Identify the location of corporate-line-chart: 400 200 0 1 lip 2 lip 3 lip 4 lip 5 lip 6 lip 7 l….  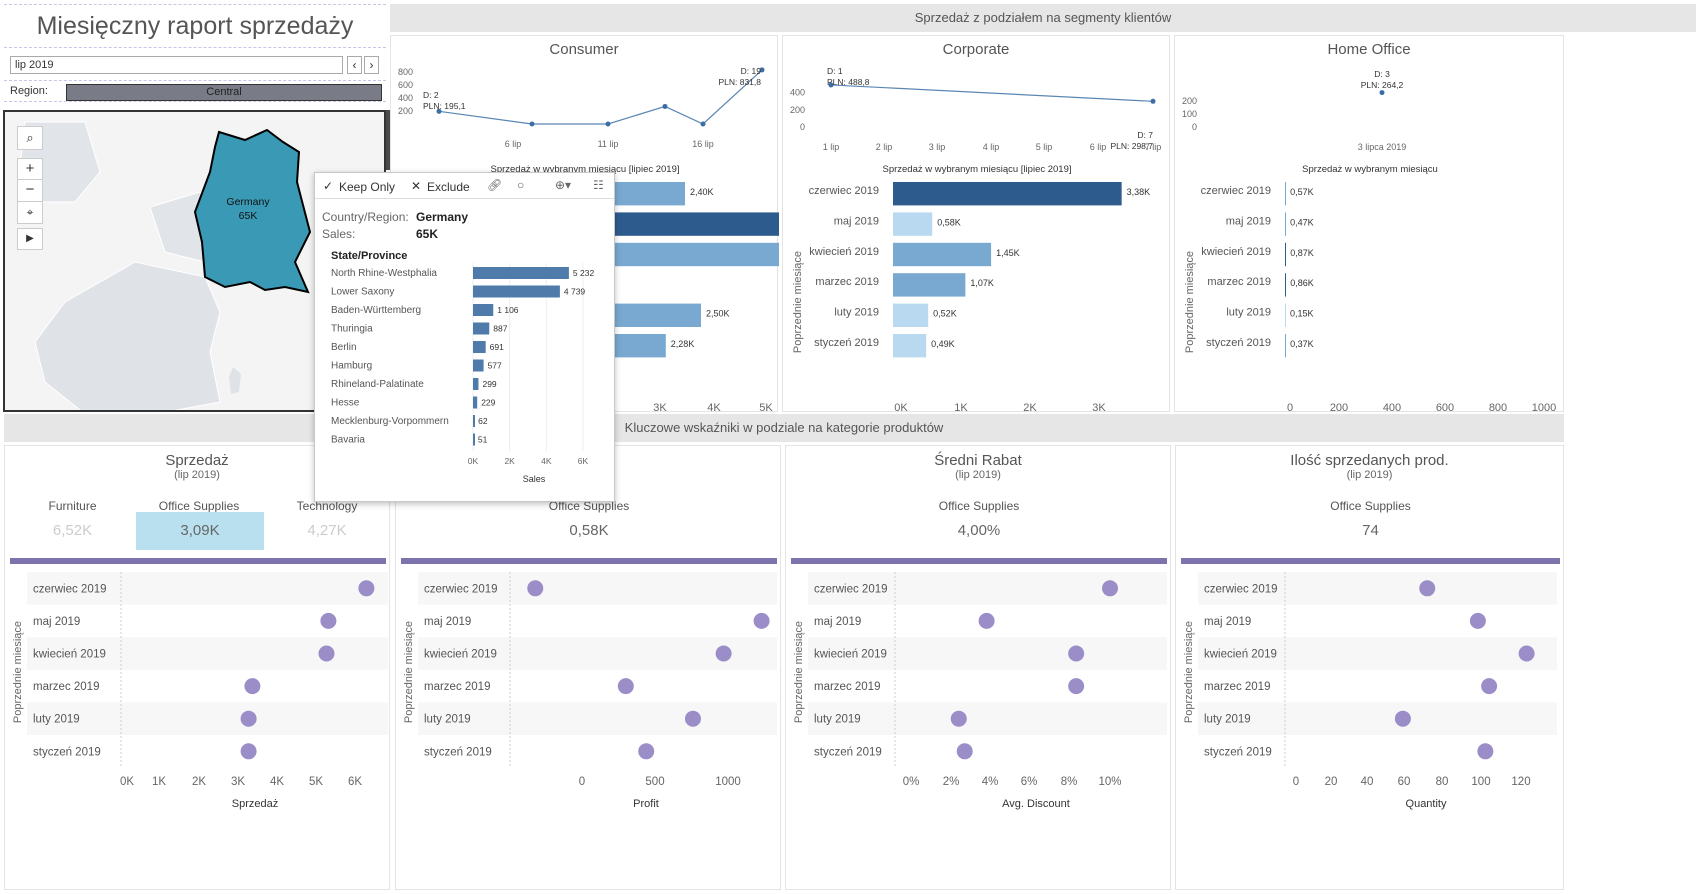
(977, 112).